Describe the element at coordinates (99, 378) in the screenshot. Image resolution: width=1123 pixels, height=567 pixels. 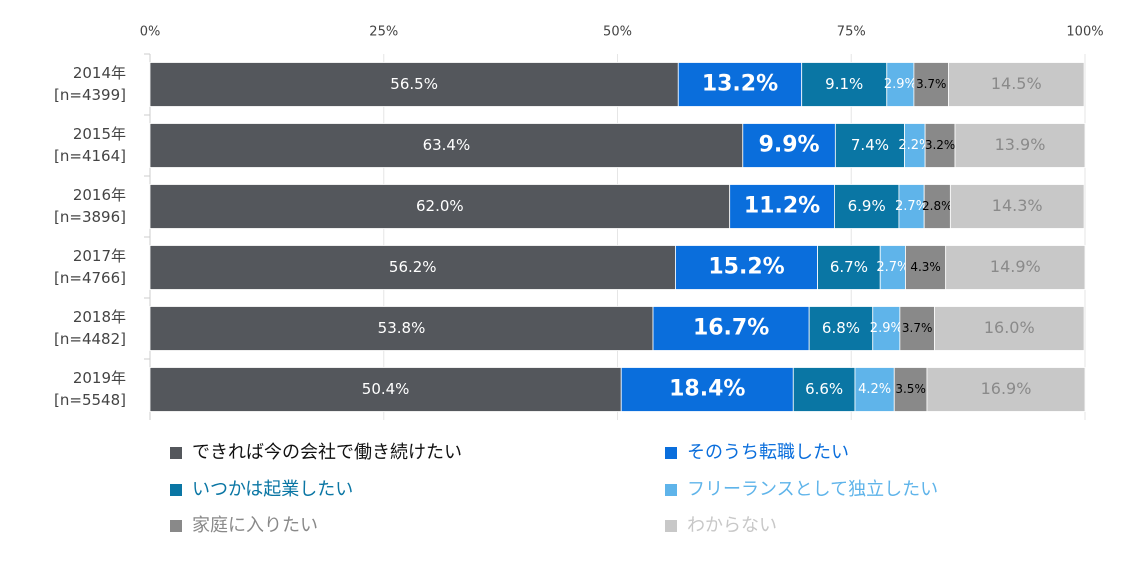
I see `y-tick-label: 2019年` at that location.